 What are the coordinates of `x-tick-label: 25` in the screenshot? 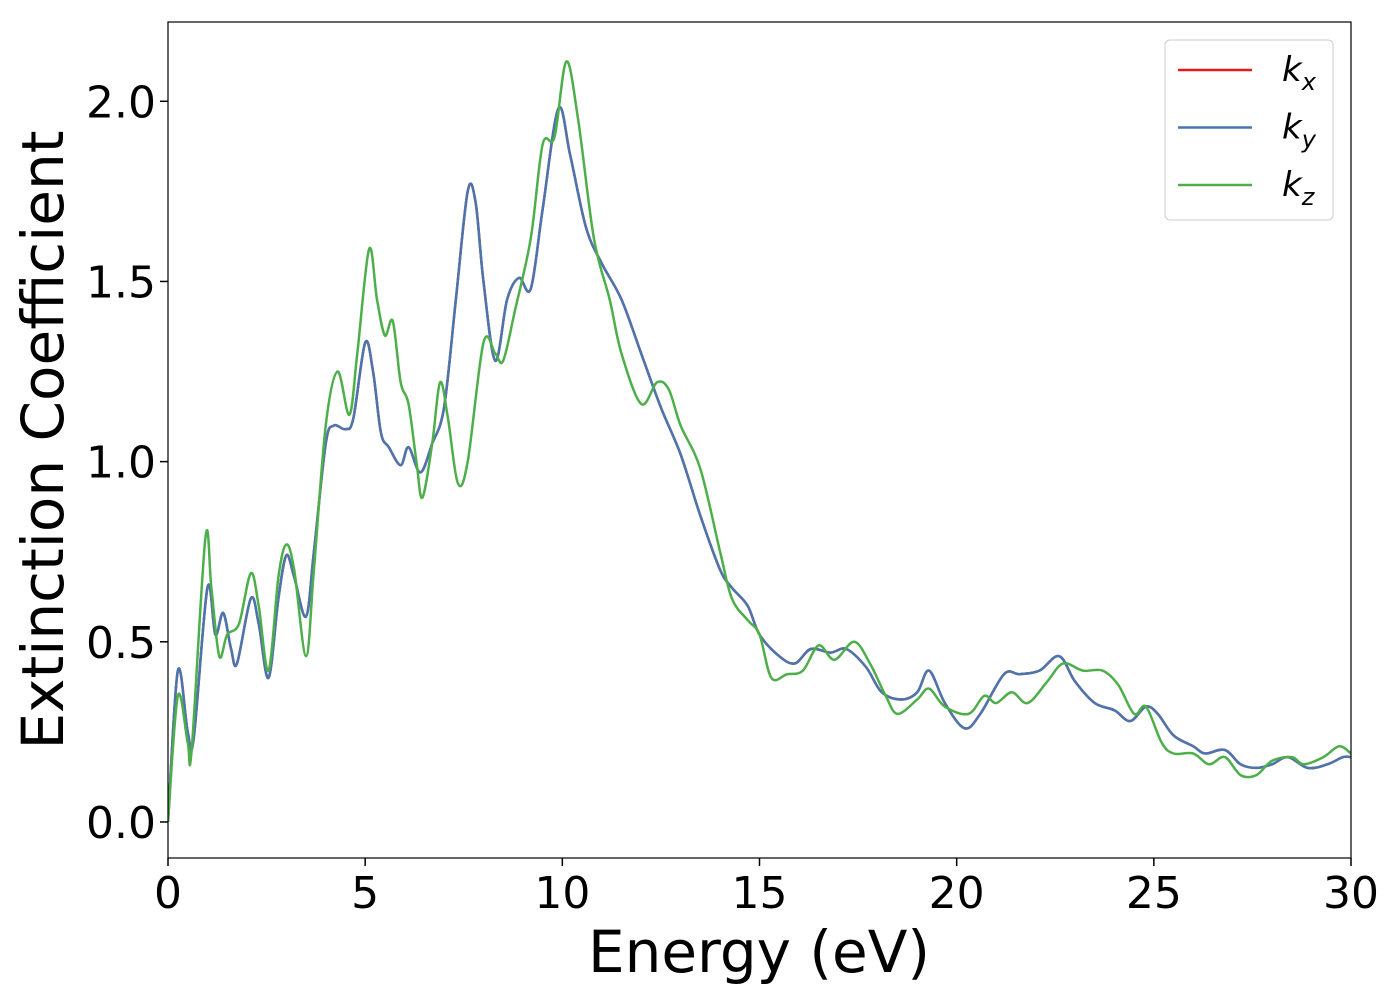 It's located at (1154, 893).